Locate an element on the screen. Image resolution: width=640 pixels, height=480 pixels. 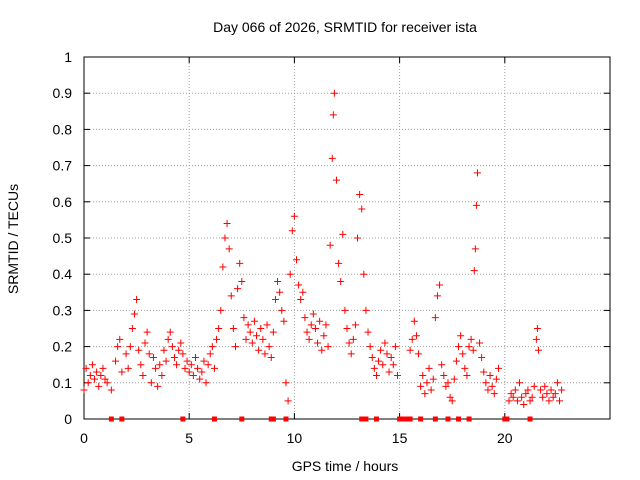
y-tick-label: 0.6 is located at coordinates (63, 202).